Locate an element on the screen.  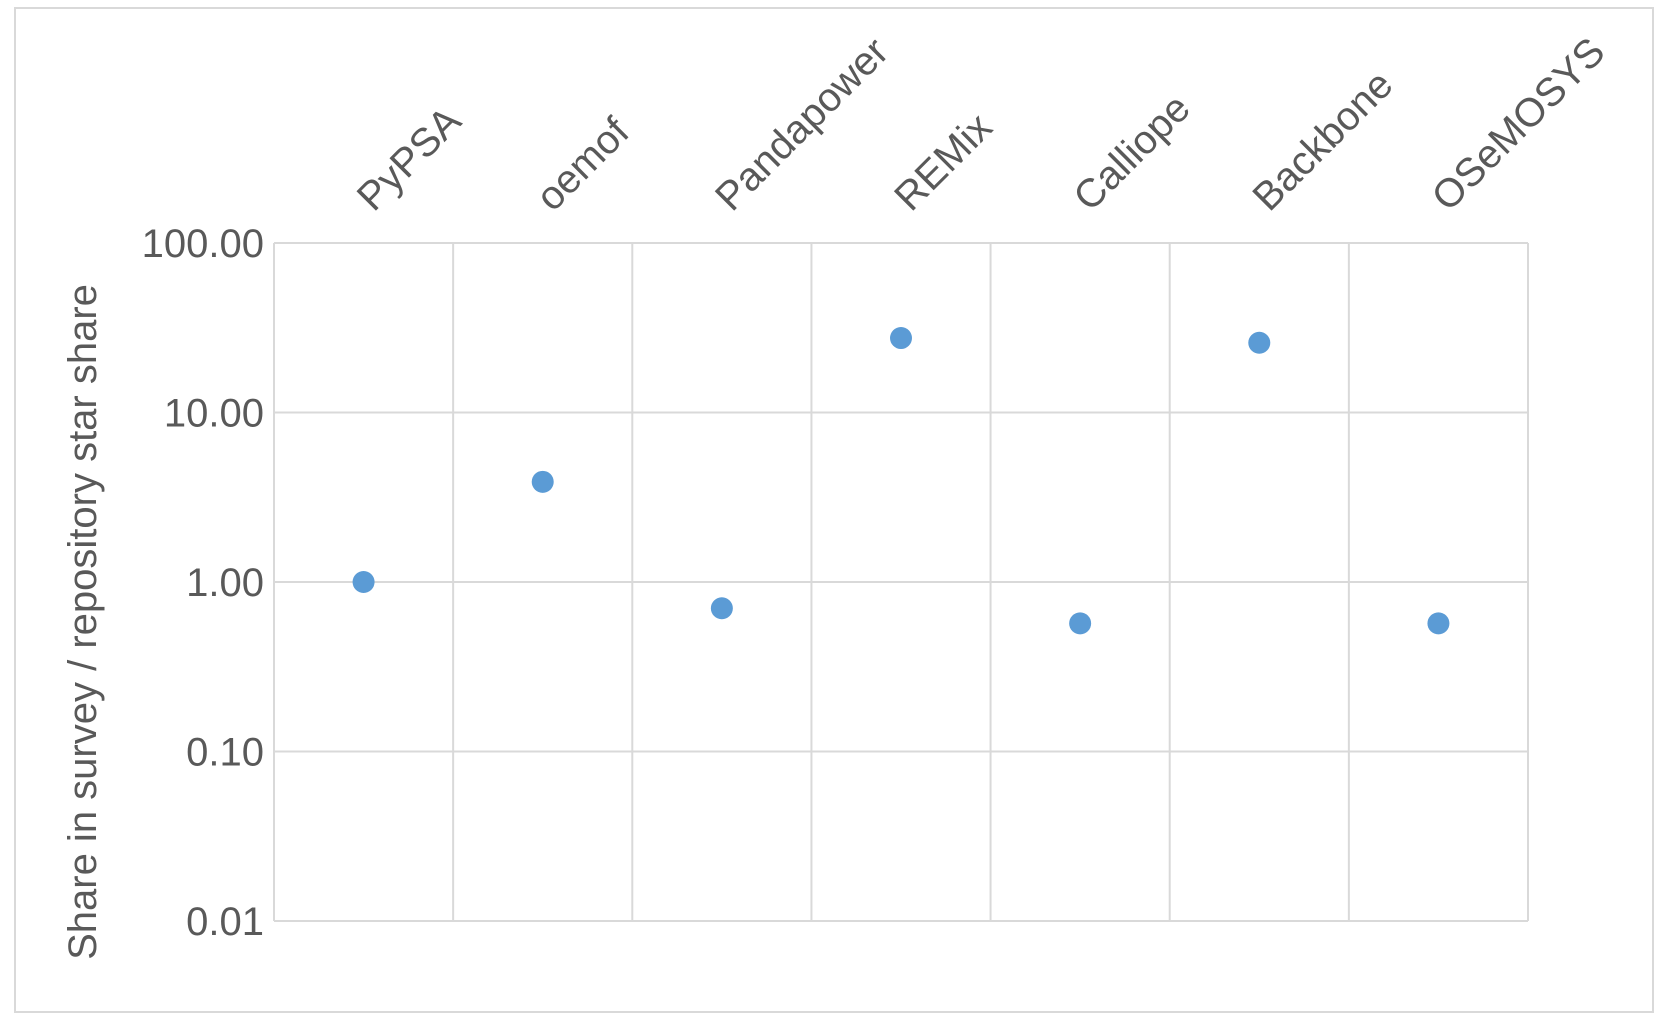
category-label: Backbone is located at coordinates (1323, 140).